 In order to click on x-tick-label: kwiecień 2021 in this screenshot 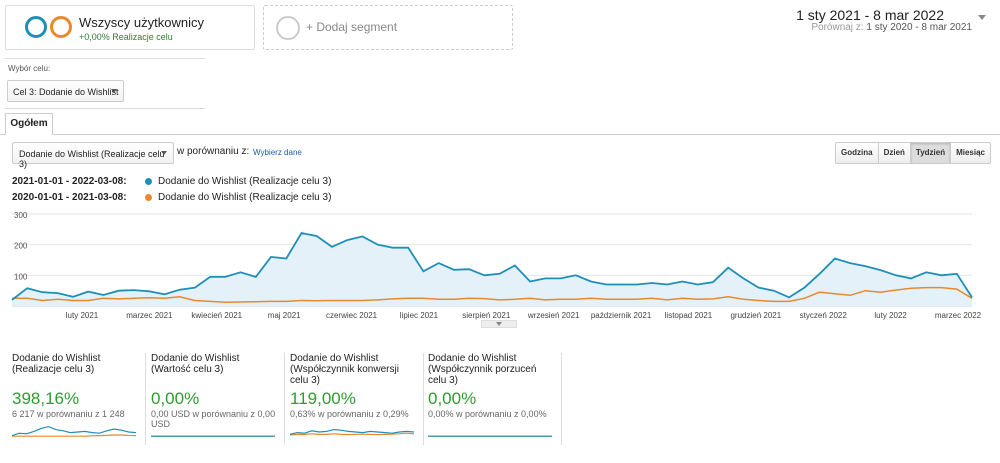, I will do `click(216, 315)`.